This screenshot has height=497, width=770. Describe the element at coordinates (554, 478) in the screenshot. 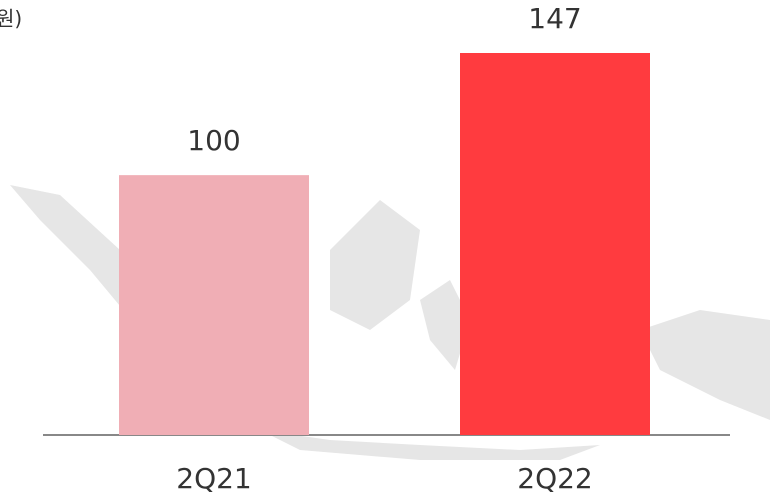

I see `x-tick-label: 2Q22` at that location.